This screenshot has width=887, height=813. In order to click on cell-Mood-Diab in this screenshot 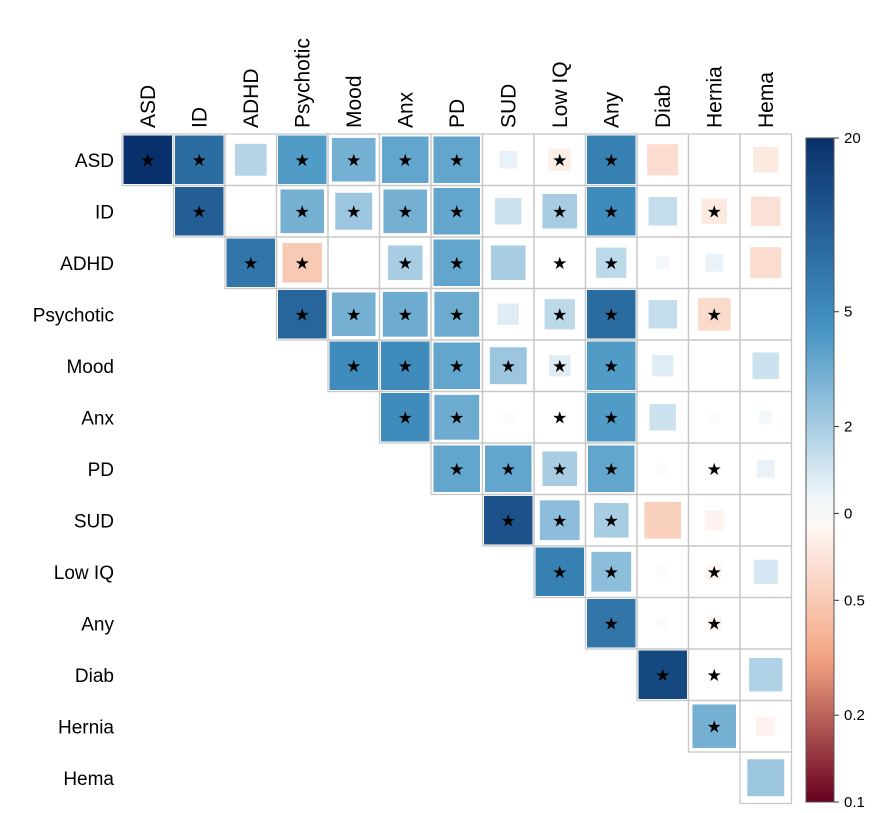, I will do `click(663, 366)`.